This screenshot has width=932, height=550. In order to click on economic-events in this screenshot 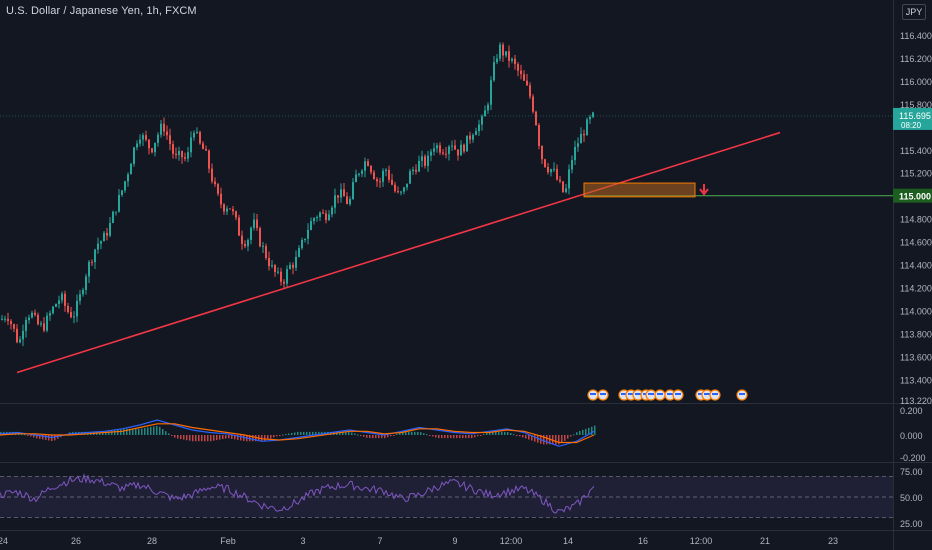, I will do `click(667, 395)`.